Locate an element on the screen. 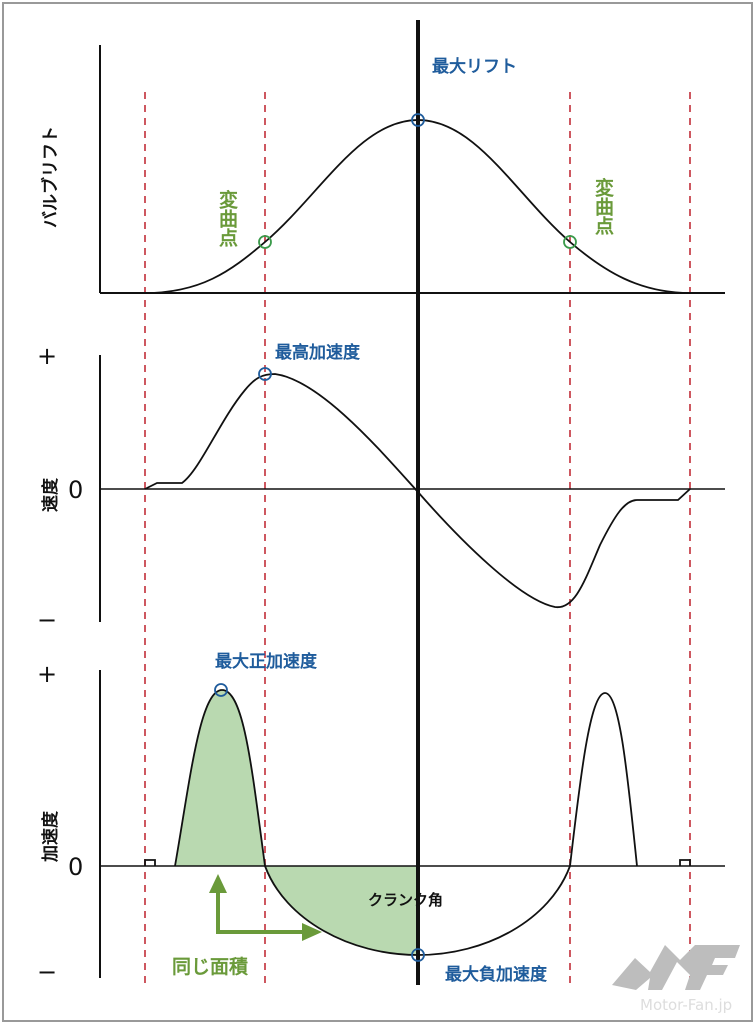  same-area-label: 同じ面積 is located at coordinates (210, 966).